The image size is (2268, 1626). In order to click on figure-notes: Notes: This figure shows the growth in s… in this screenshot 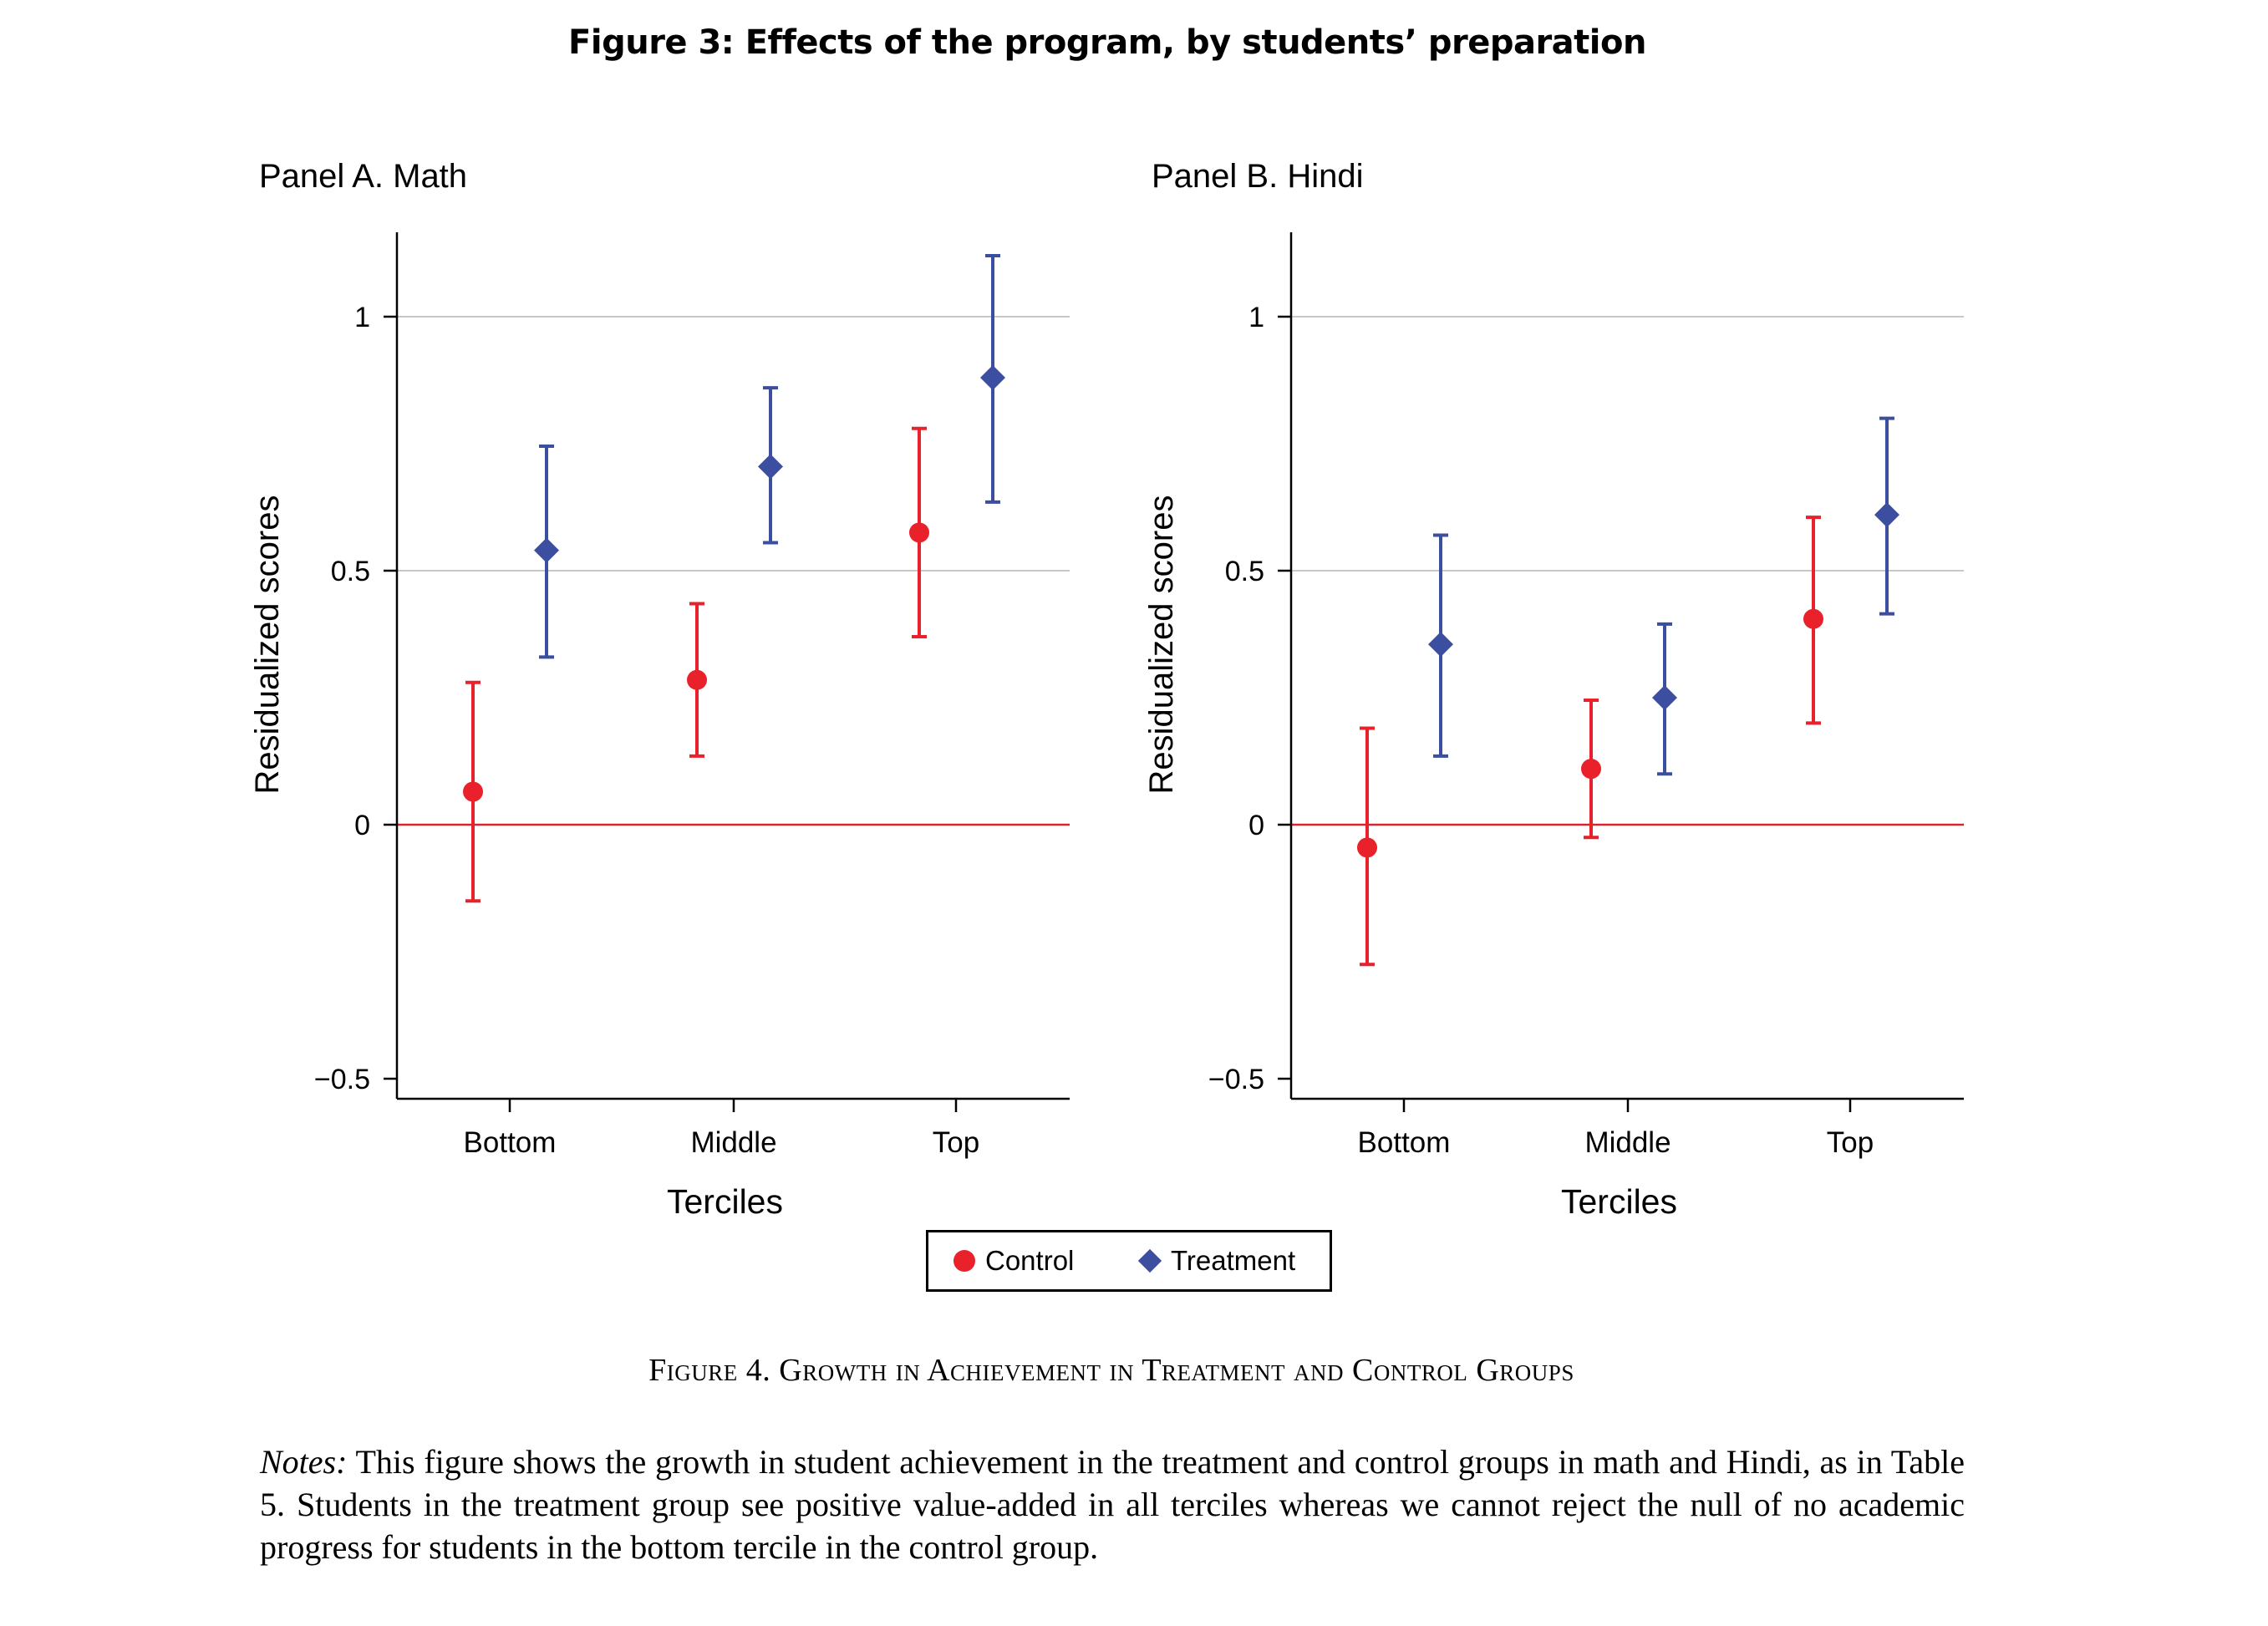, I will do `click(1112, 1504)`.